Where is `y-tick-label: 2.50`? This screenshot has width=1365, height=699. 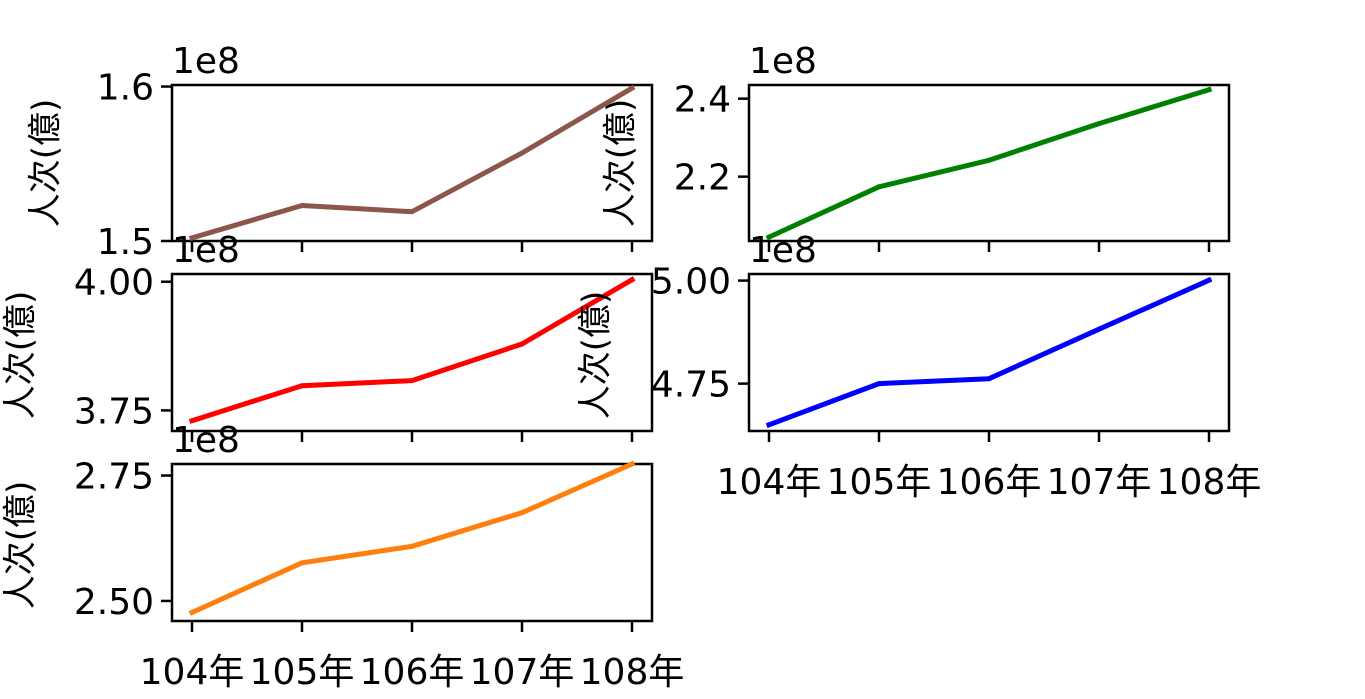
y-tick-label: 2.50 is located at coordinates (114, 602).